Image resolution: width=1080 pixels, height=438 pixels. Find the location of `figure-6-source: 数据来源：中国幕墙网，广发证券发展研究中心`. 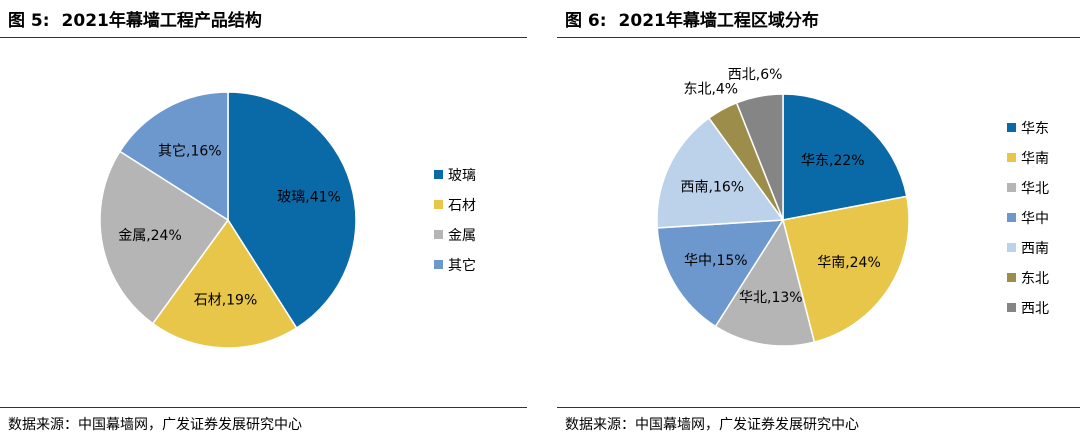

figure-6-source: 数据来源：中国幕墙网，广发证券发展研究中心 is located at coordinates (712, 425).